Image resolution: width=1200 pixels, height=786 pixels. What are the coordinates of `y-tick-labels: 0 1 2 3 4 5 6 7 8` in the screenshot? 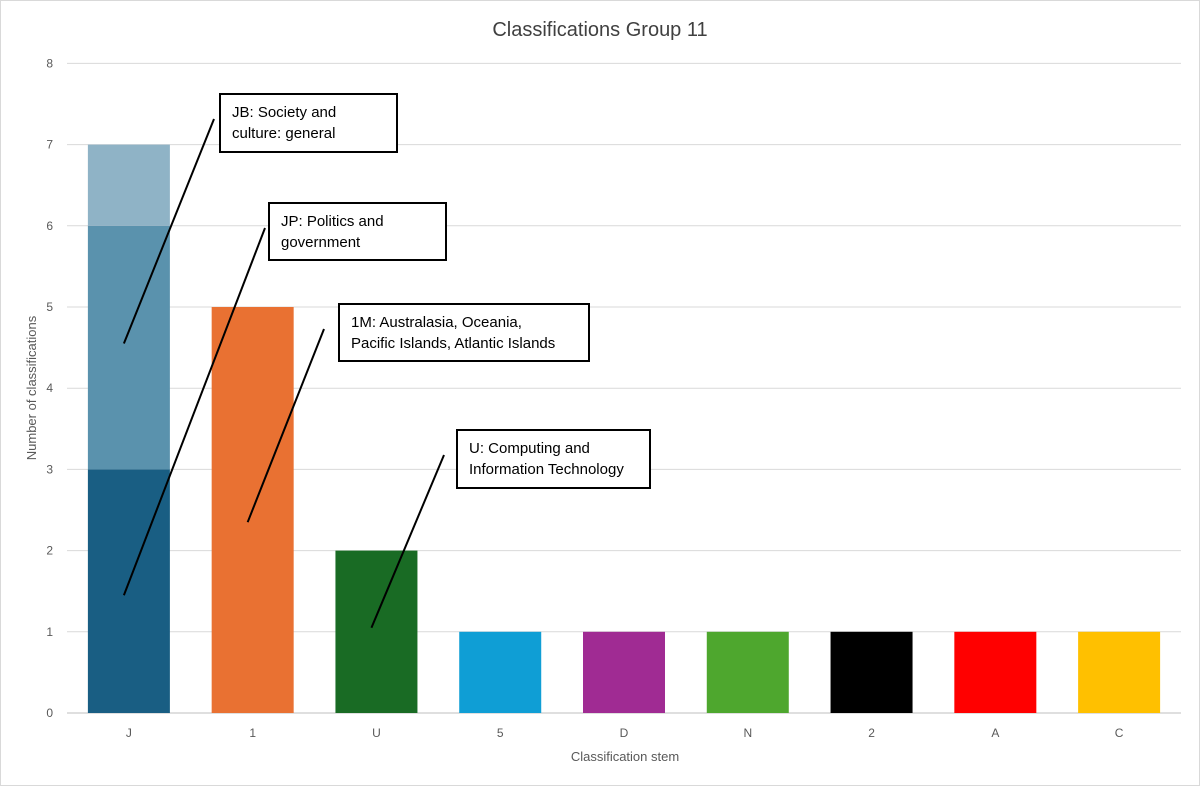 It's located at (49, 388).